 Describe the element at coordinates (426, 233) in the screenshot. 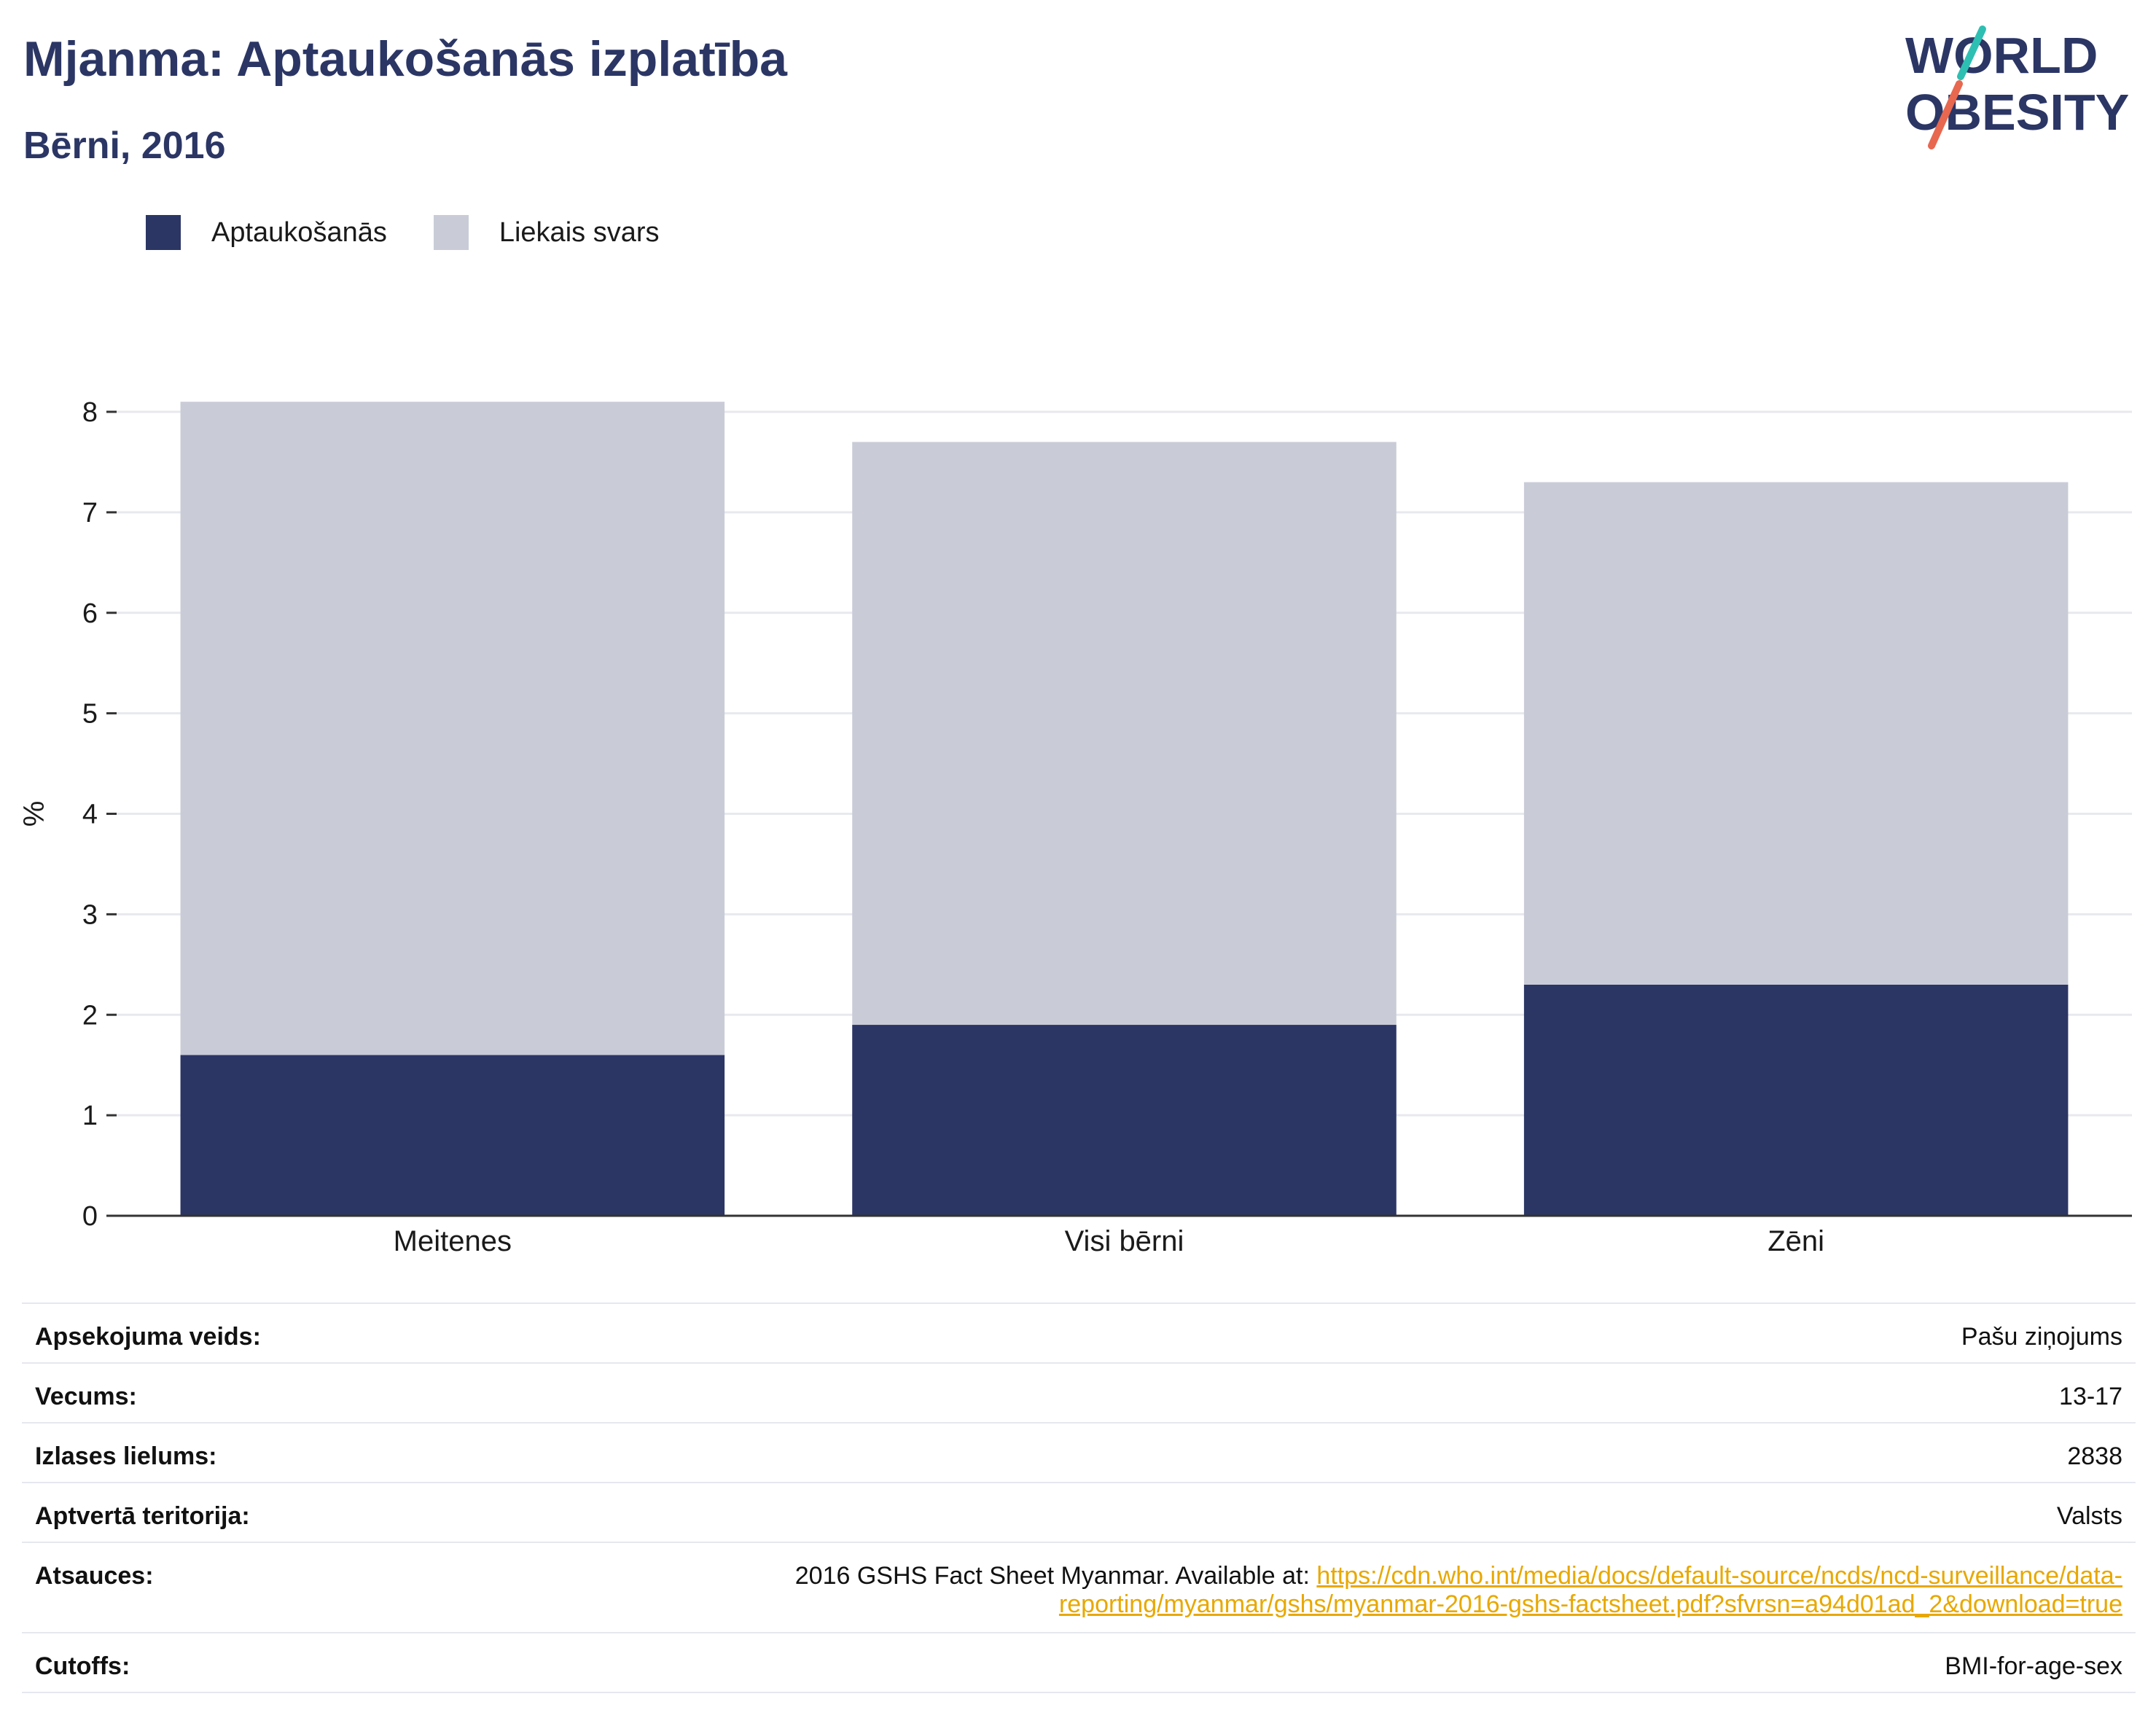

I see `chart-legend: Aptaukošanās Liekais svars` at that location.